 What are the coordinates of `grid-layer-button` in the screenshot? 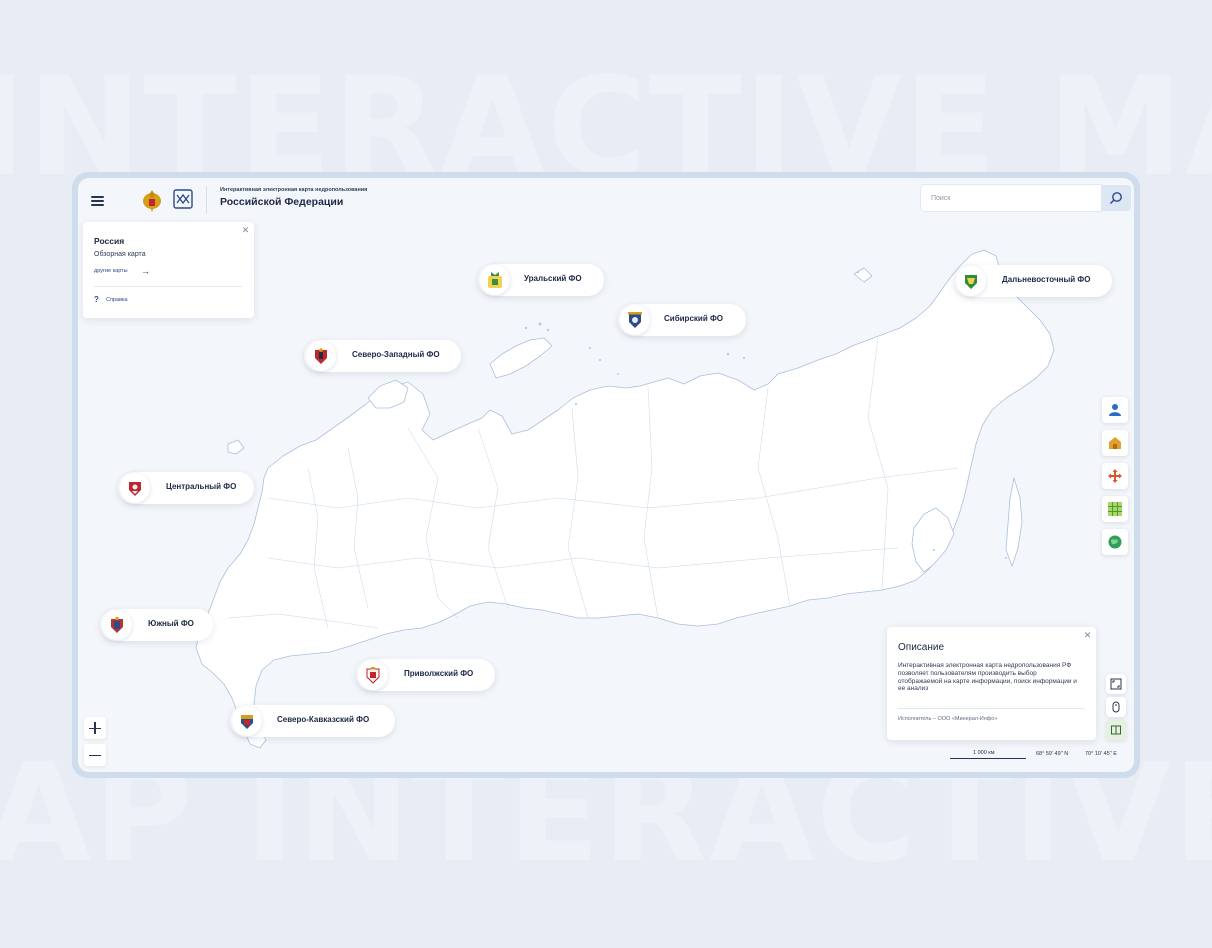 It's located at (1115, 509).